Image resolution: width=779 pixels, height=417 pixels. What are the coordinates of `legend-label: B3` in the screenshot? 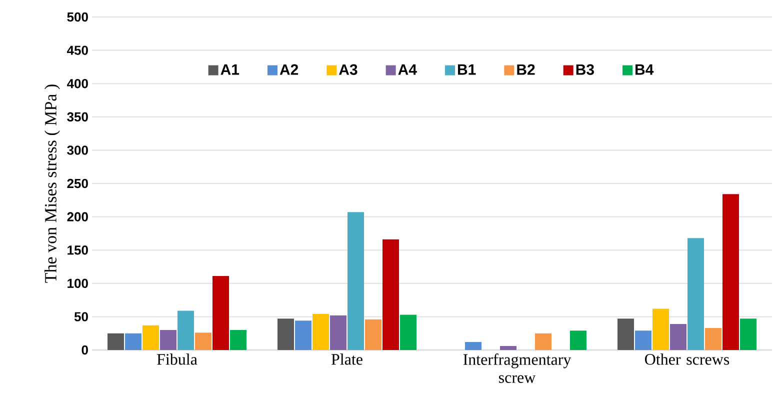 It's located at (585, 69).